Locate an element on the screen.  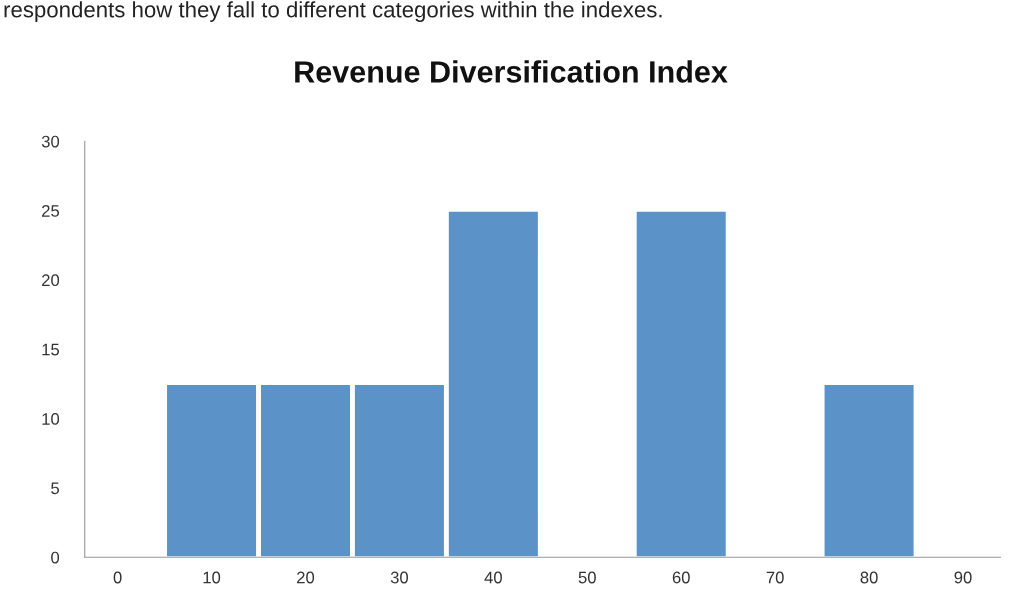
x-tick-label: 20 is located at coordinates (306, 577).